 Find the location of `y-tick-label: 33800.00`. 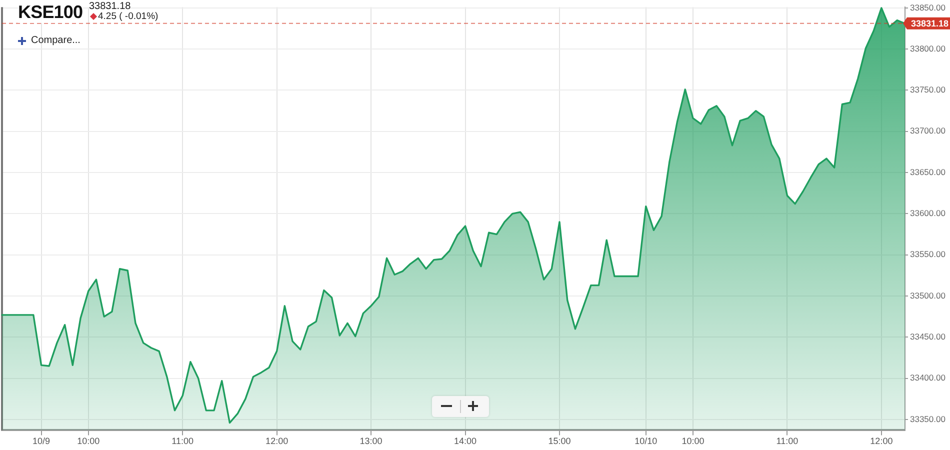

y-tick-label: 33800.00 is located at coordinates (928, 48).